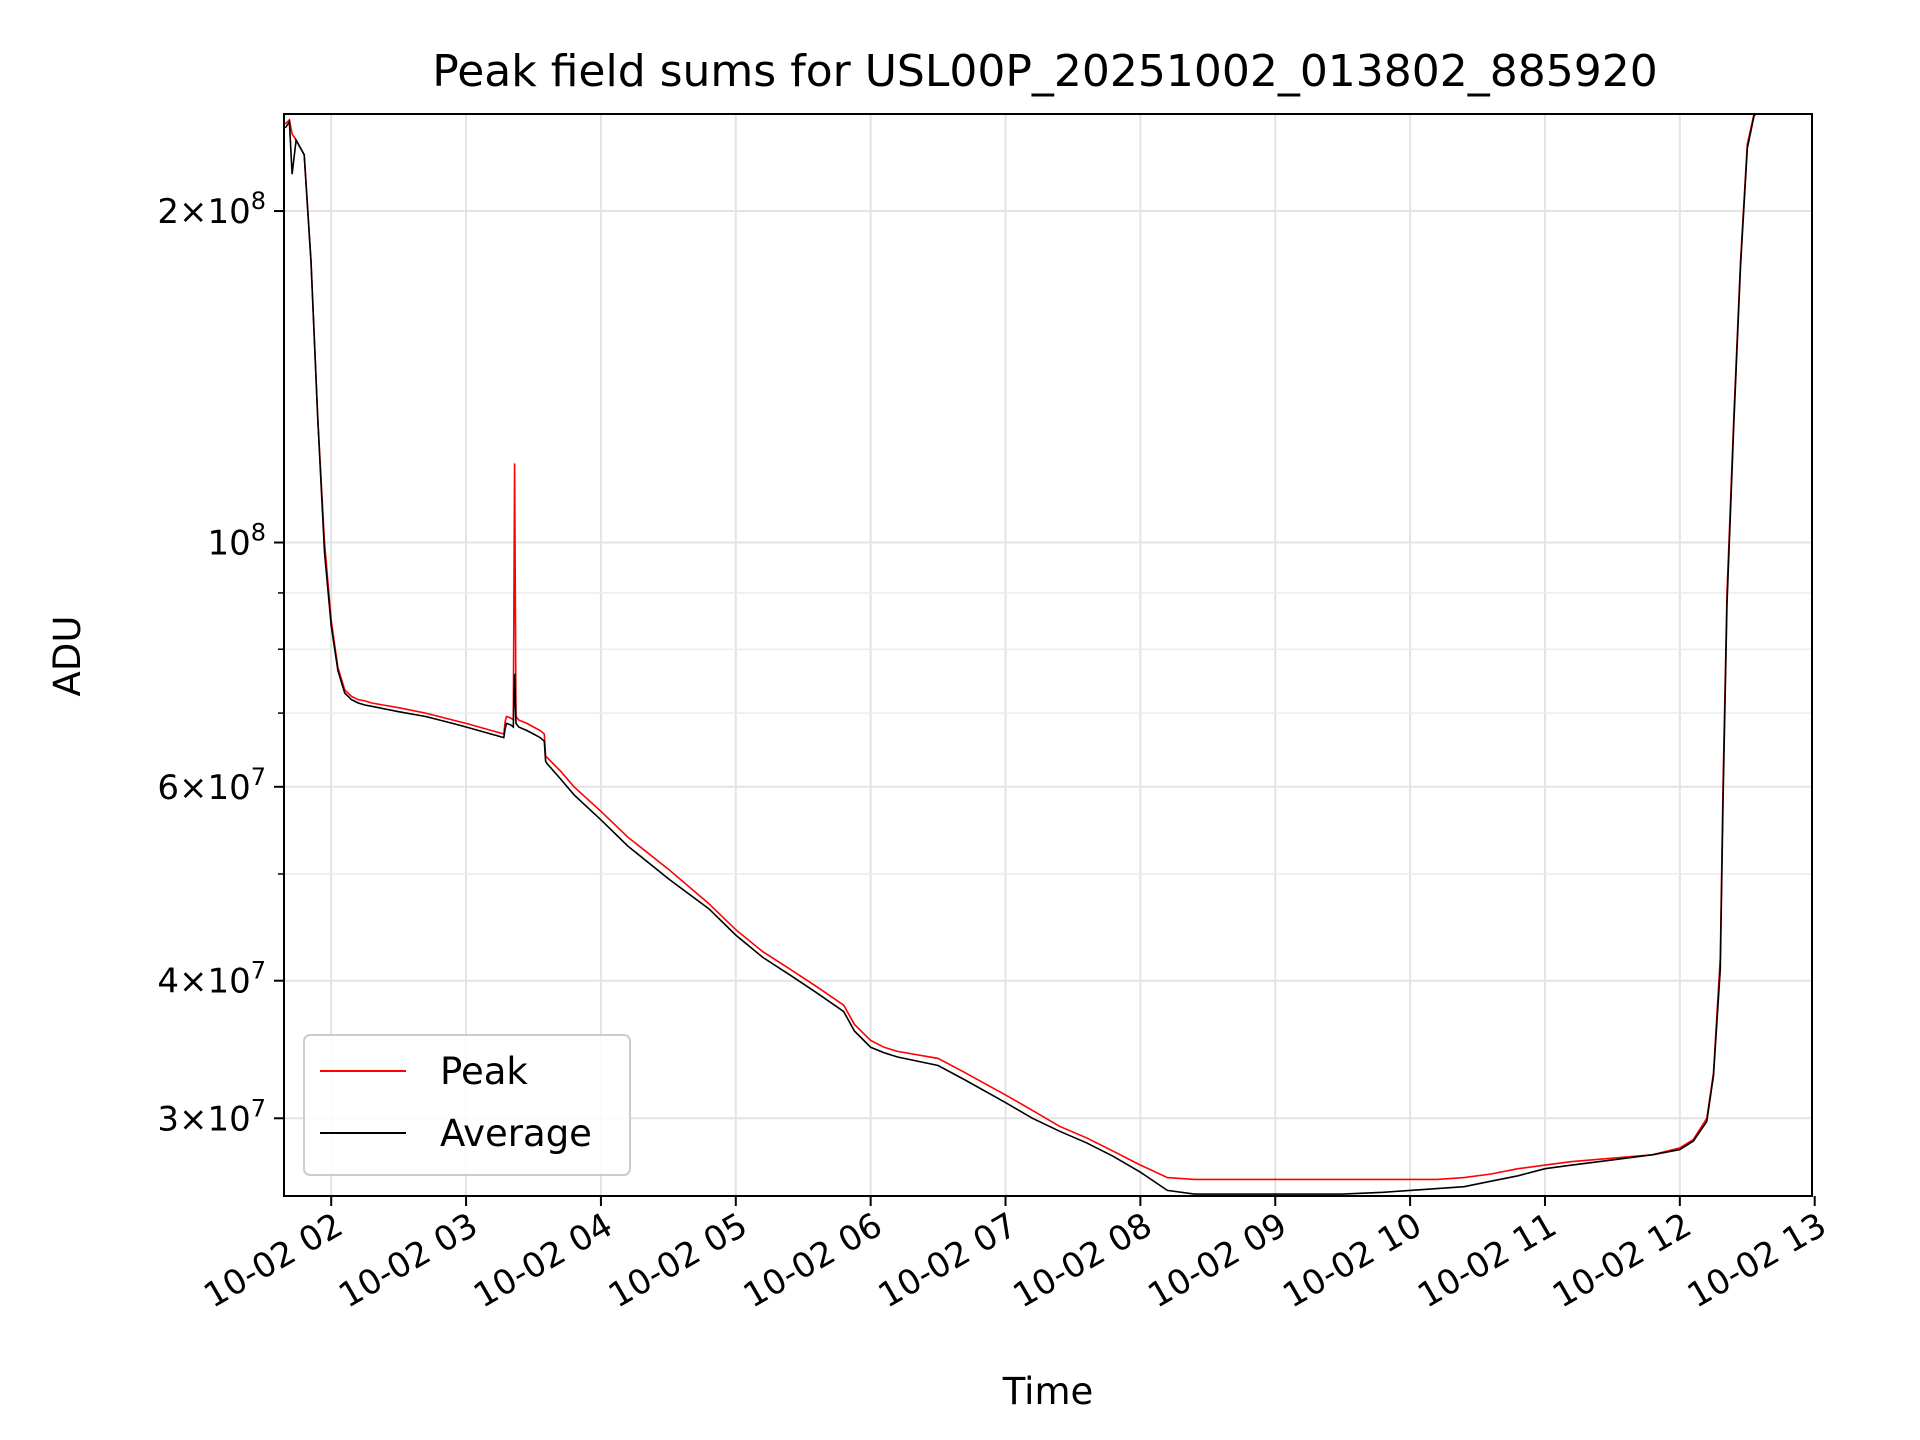 The height and width of the screenshot is (1440, 1920). Describe the element at coordinates (67, 656) in the screenshot. I see `y-axis-label: ADU` at that location.